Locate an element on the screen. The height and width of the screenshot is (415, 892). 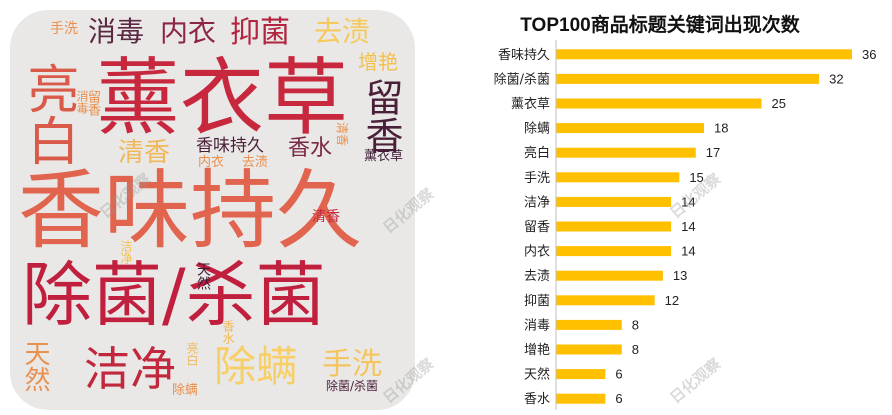
category-label: 留香 is located at coordinates (537, 227).